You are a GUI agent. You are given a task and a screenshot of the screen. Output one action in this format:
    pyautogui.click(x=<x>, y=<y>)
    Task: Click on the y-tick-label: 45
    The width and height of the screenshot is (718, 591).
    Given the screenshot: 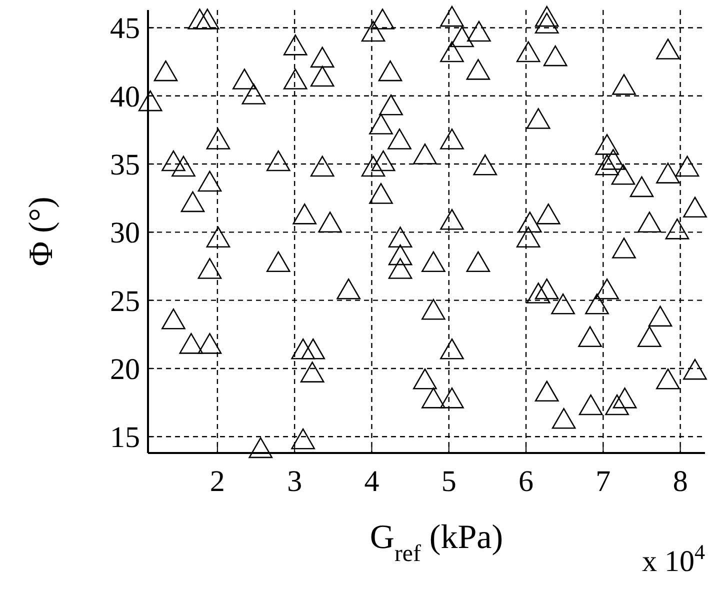 What is the action you would take?
    pyautogui.click(x=125, y=29)
    